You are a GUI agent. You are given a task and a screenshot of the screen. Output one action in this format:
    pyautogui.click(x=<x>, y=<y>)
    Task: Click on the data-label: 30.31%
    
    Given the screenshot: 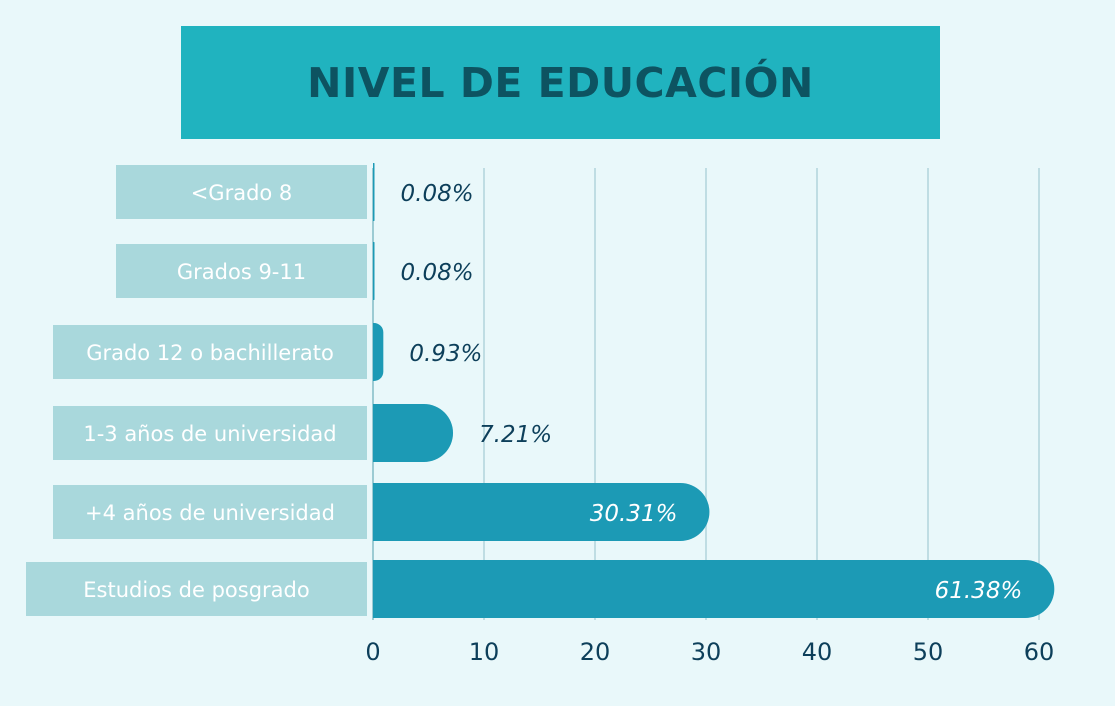 What is the action you would take?
    pyautogui.click(x=634, y=514)
    